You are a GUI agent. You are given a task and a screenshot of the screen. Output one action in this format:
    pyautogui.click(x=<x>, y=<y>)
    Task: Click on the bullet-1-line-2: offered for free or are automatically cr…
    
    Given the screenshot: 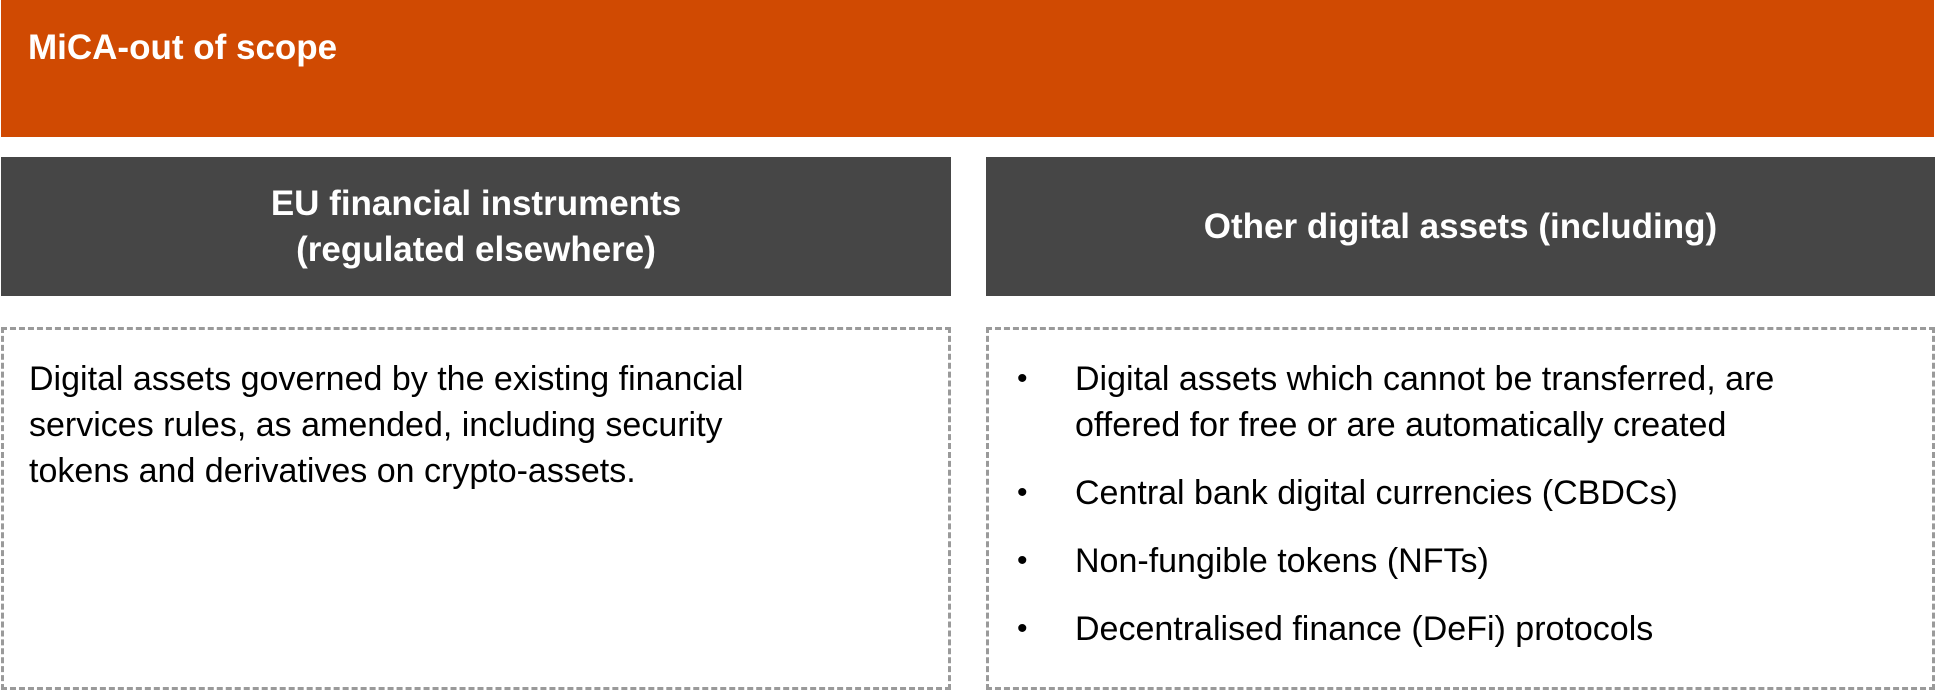 What is the action you would take?
    pyautogui.click(x=1401, y=425)
    